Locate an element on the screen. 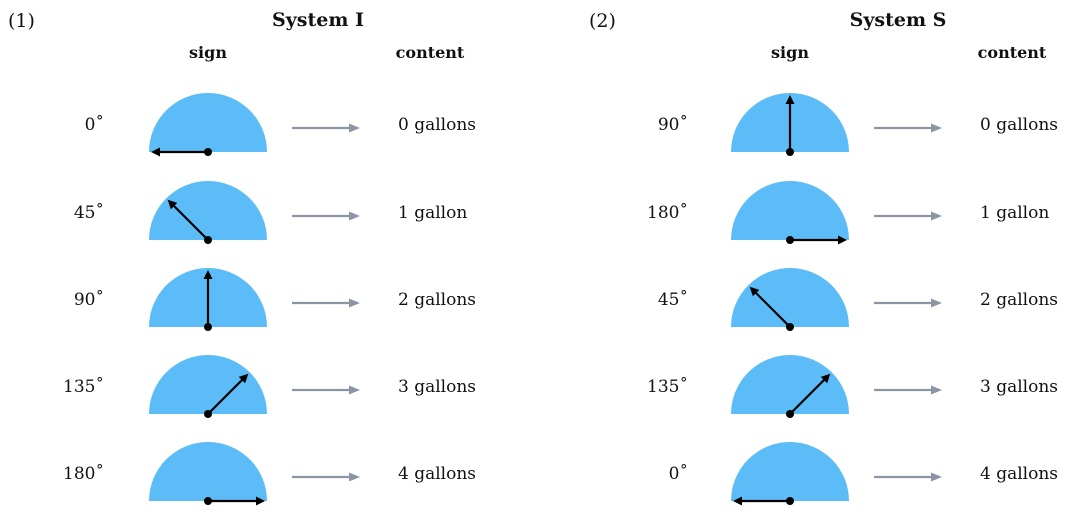 The image size is (1070, 514). panel-number: (2) is located at coordinates (602, 21).